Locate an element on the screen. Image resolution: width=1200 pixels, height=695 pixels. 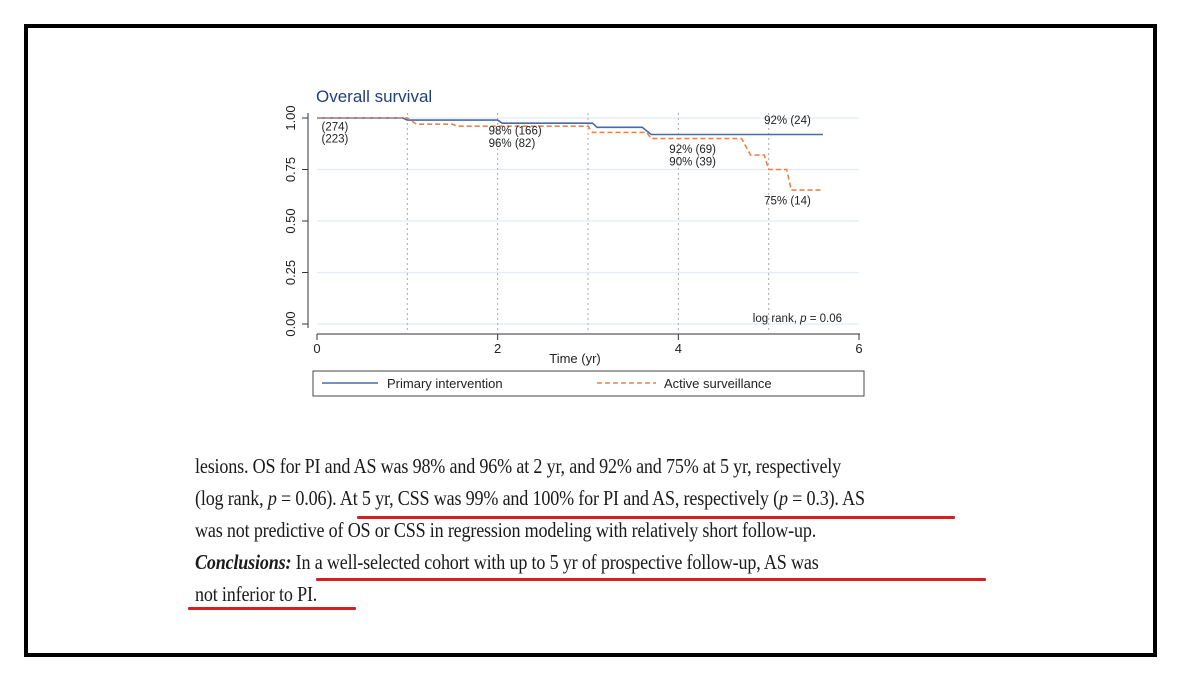
risk-annotation: (274) is located at coordinates (335, 127).